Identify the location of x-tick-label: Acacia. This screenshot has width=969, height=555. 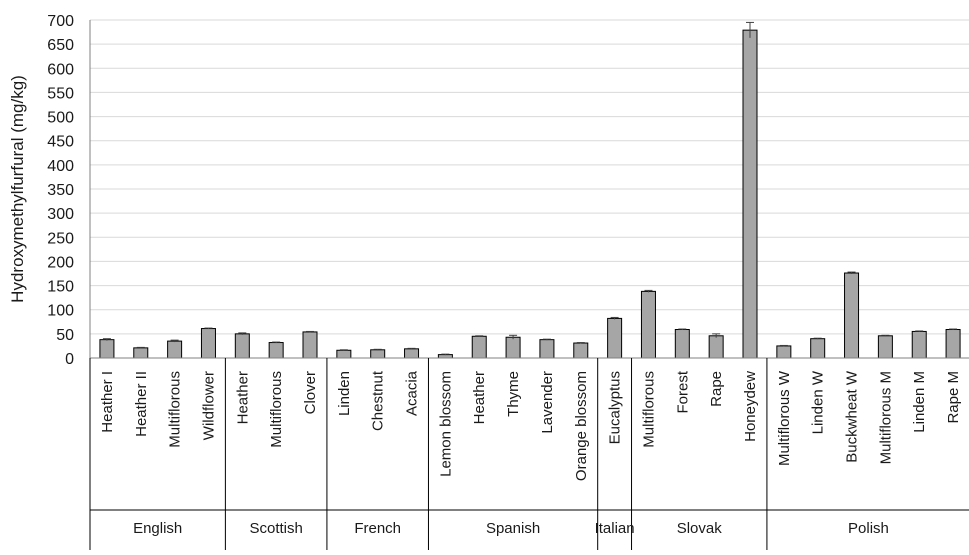
(412, 393).